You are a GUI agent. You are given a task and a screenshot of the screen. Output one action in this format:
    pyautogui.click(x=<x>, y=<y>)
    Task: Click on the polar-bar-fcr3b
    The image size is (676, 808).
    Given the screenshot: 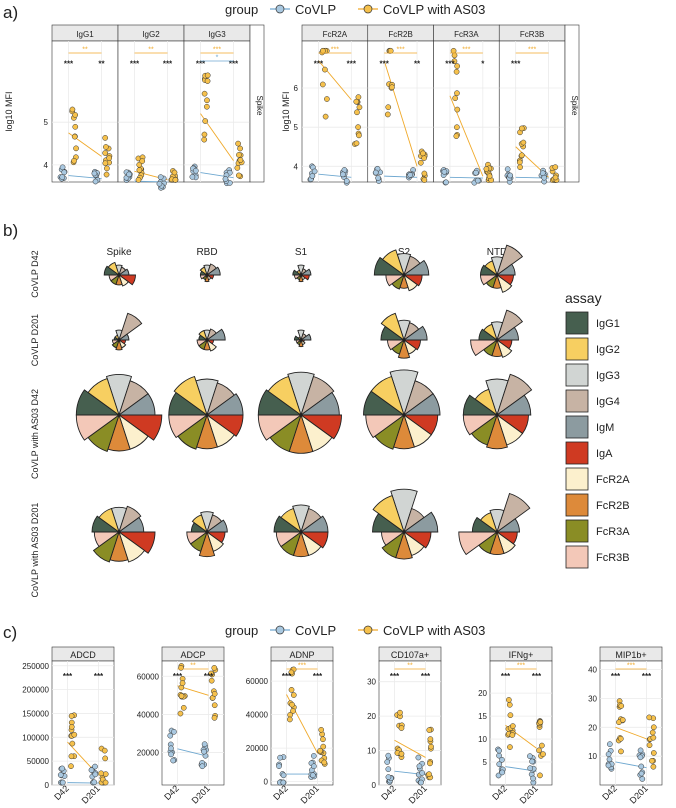 What is the action you would take?
    pyautogui.click(x=116, y=342)
    